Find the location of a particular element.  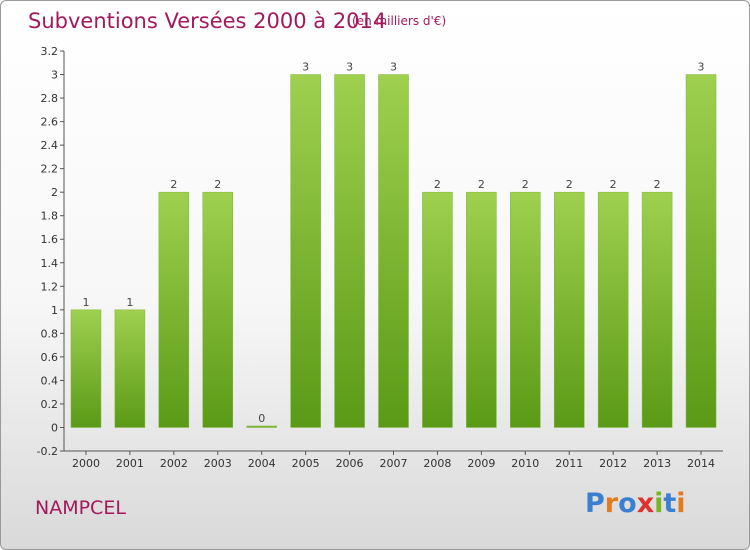

bar-2011 is located at coordinates (569, 309).